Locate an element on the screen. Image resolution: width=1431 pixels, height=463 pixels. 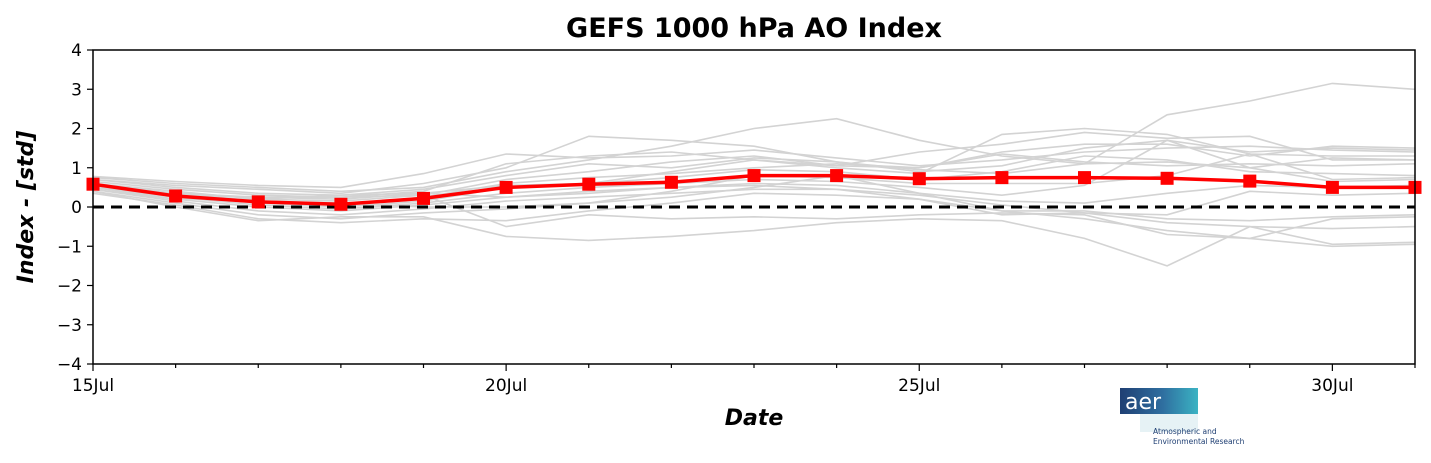
chart-title: GEFS 1000 hPa AO Index is located at coordinates (754, 28).